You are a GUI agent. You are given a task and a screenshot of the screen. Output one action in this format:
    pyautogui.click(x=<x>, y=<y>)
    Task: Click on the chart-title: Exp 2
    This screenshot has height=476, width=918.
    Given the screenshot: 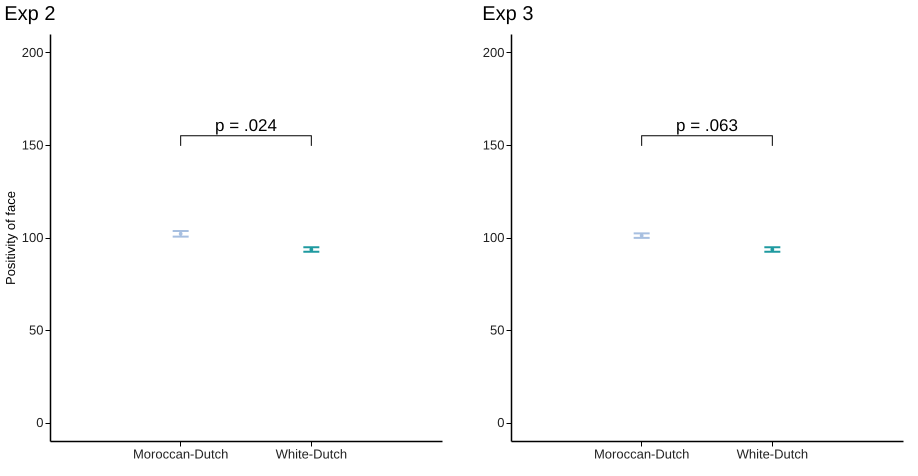 What is the action you would take?
    pyautogui.click(x=30, y=14)
    